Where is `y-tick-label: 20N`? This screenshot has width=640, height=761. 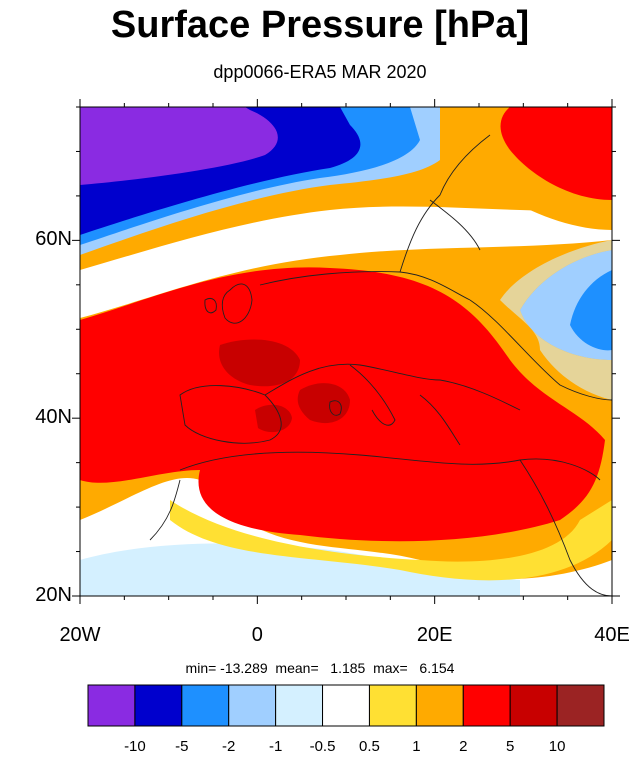
y-tick-label: 20N is located at coordinates (53, 595).